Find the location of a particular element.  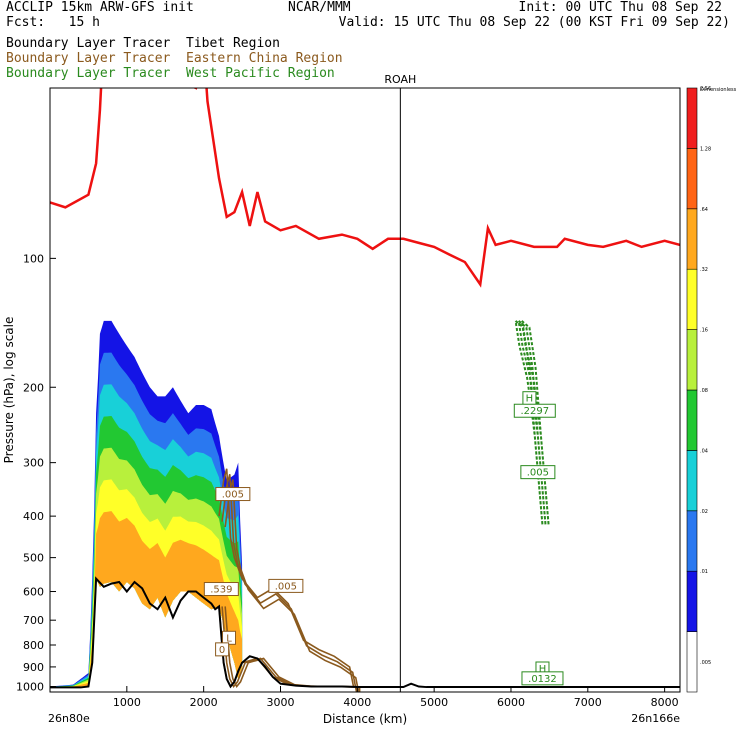

colorbar-label-4: .08 is located at coordinates (704, 391).